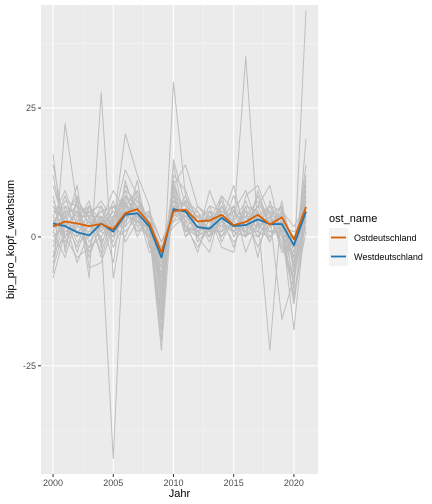 Image resolution: width=432 pixels, height=504 pixels. Describe the element at coordinates (113, 483) in the screenshot. I see `x-tick-label: 2005` at that location.